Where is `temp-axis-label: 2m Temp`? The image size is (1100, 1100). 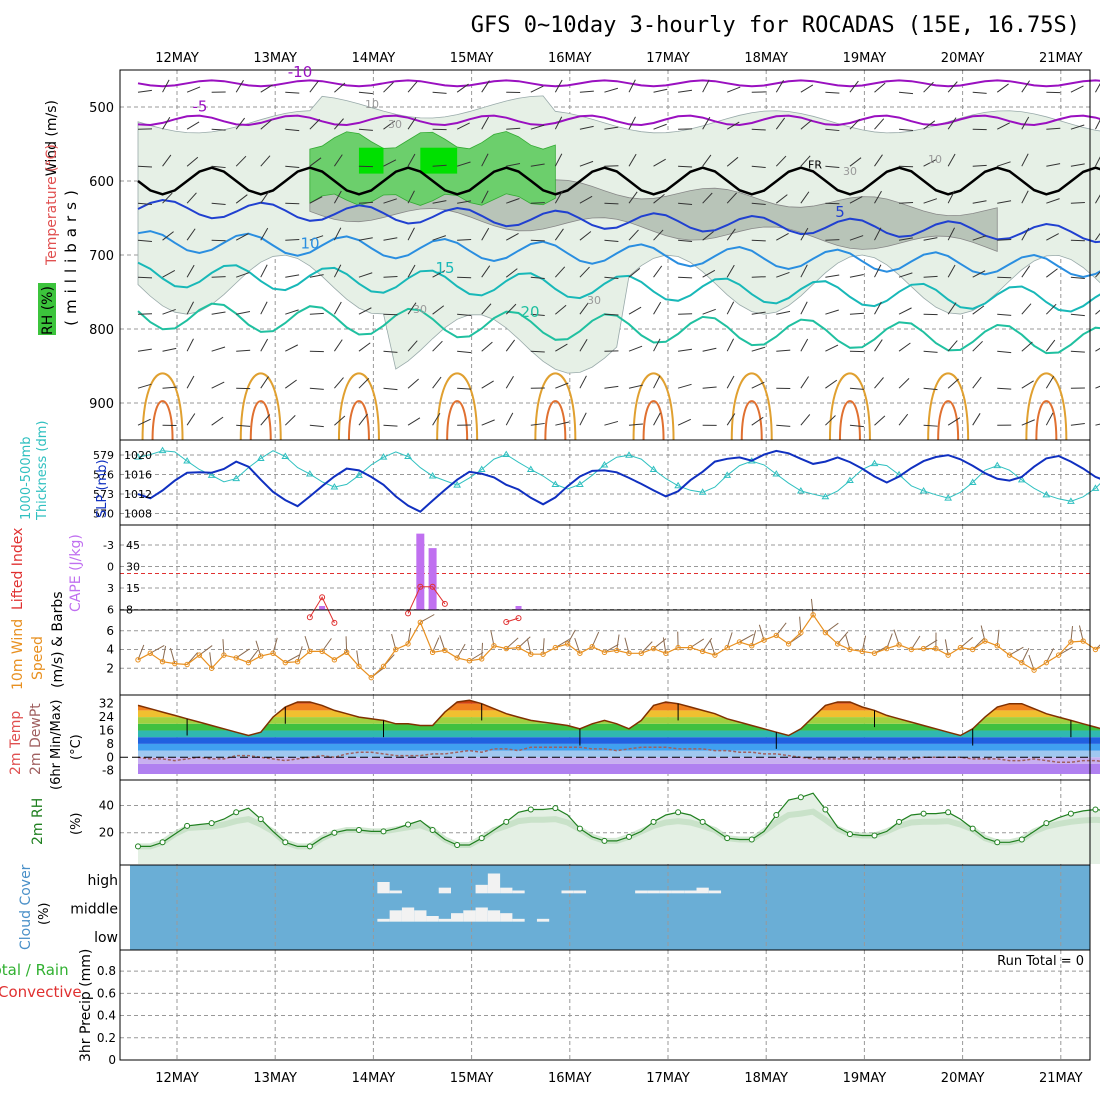
temp-axis-label: 2m Temp is located at coordinates (16, 743).